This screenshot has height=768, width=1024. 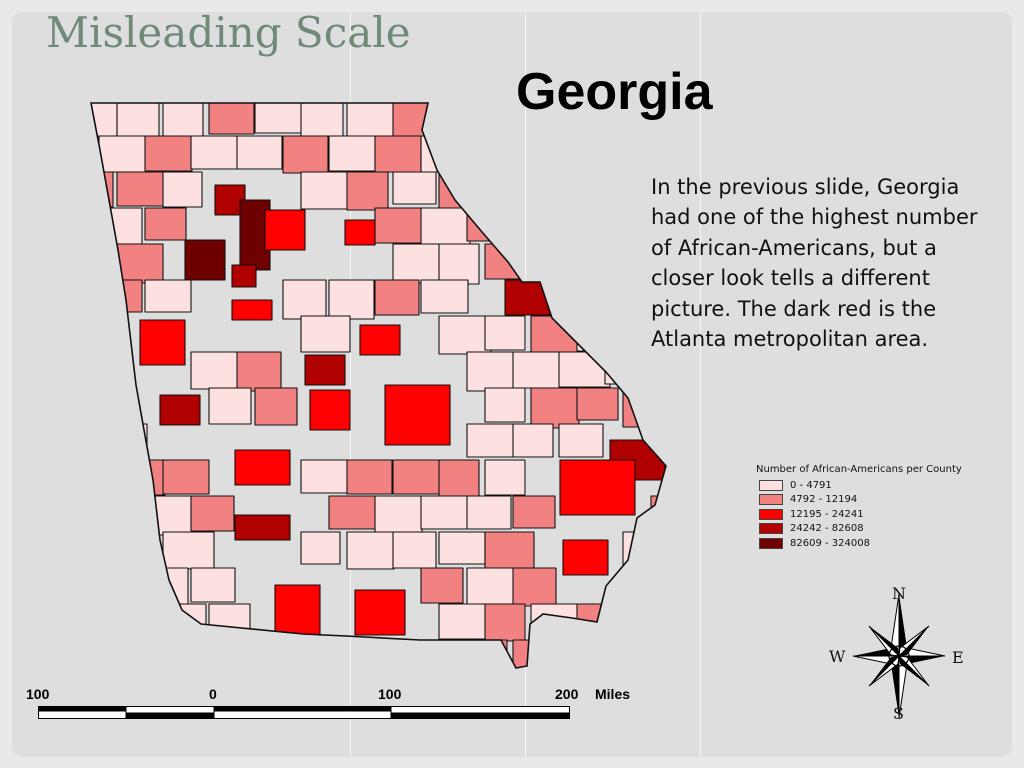 I want to click on legend-label: 24242 - 82608, so click(x=827, y=529).